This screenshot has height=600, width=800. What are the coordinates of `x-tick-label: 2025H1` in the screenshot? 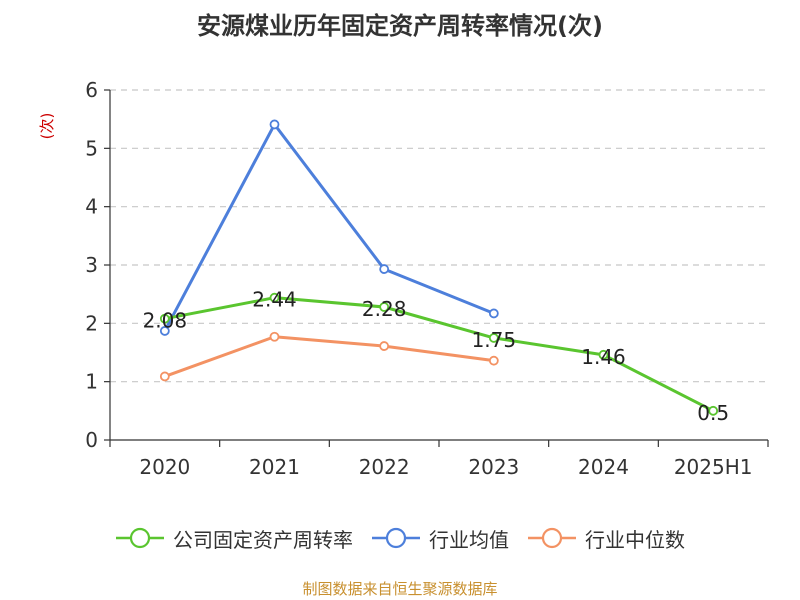 It's located at (713, 467).